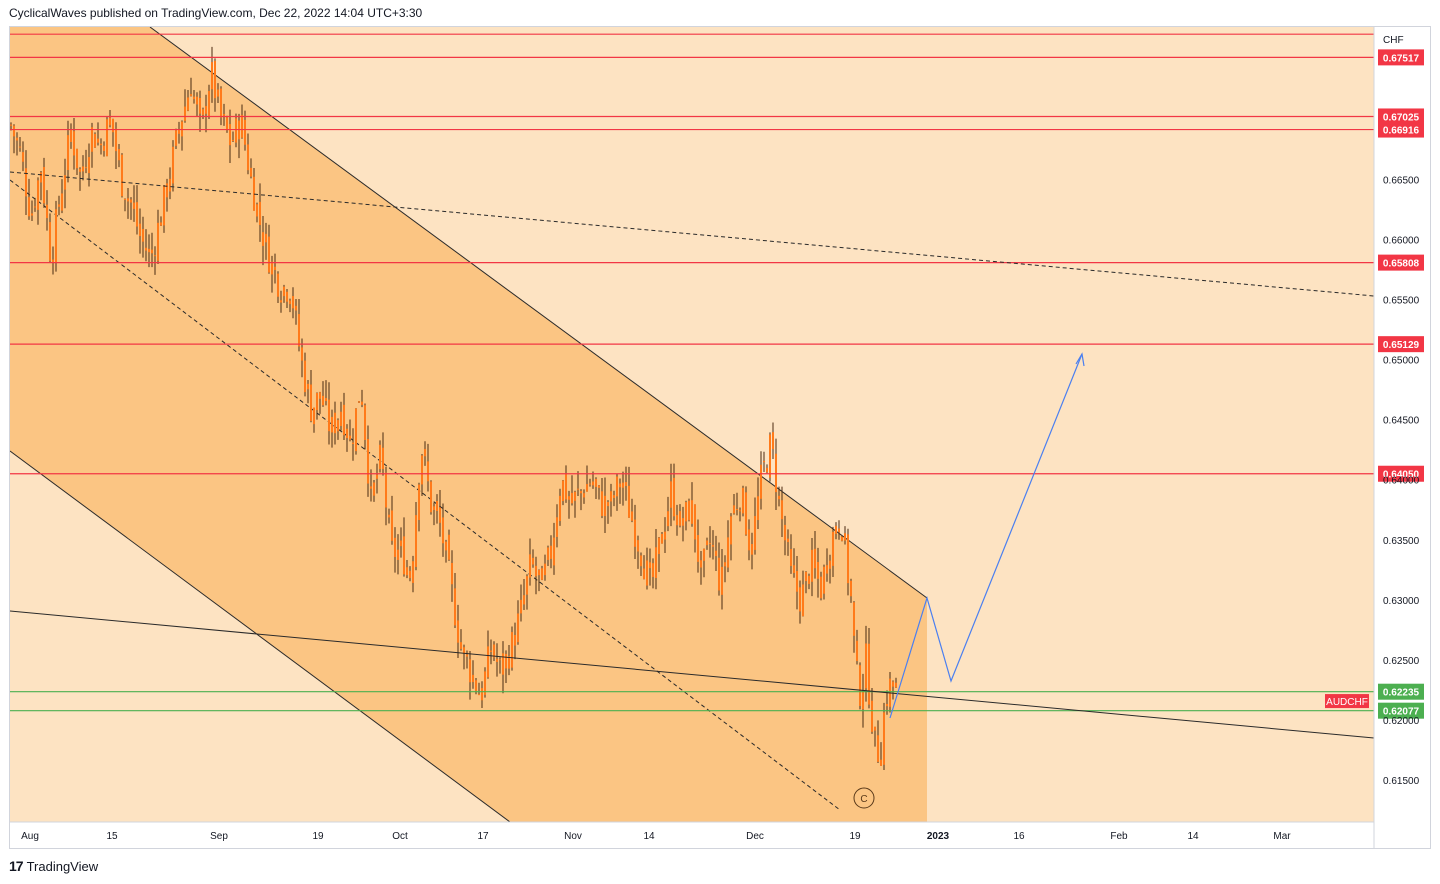  I want to click on projection-line, so click(986, 536).